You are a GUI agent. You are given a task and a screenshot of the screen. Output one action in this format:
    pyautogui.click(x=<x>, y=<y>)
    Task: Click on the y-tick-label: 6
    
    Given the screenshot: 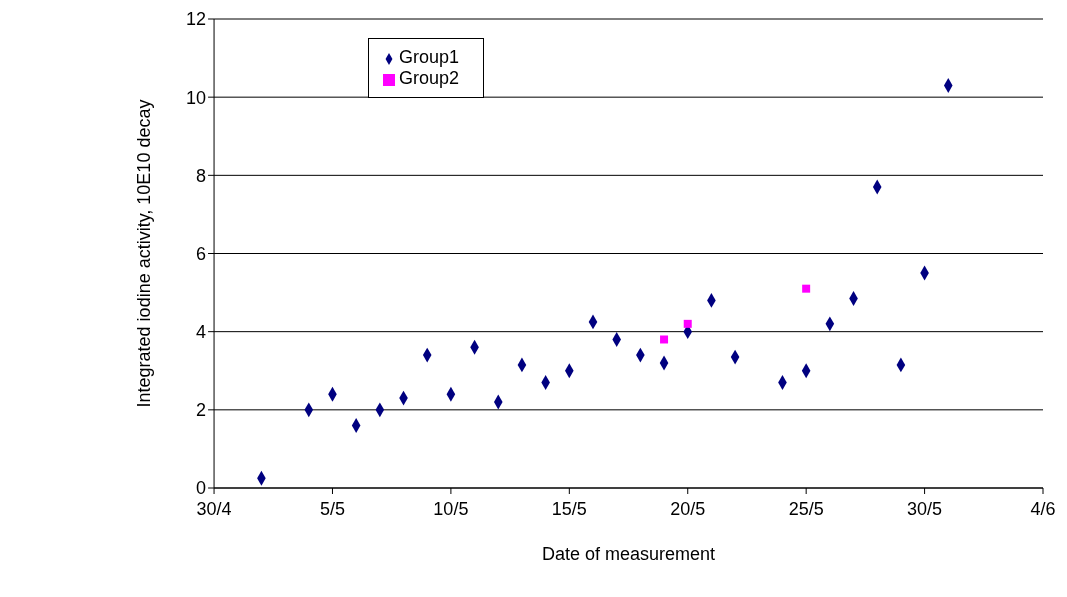 What is the action you would take?
    pyautogui.click(x=201, y=253)
    